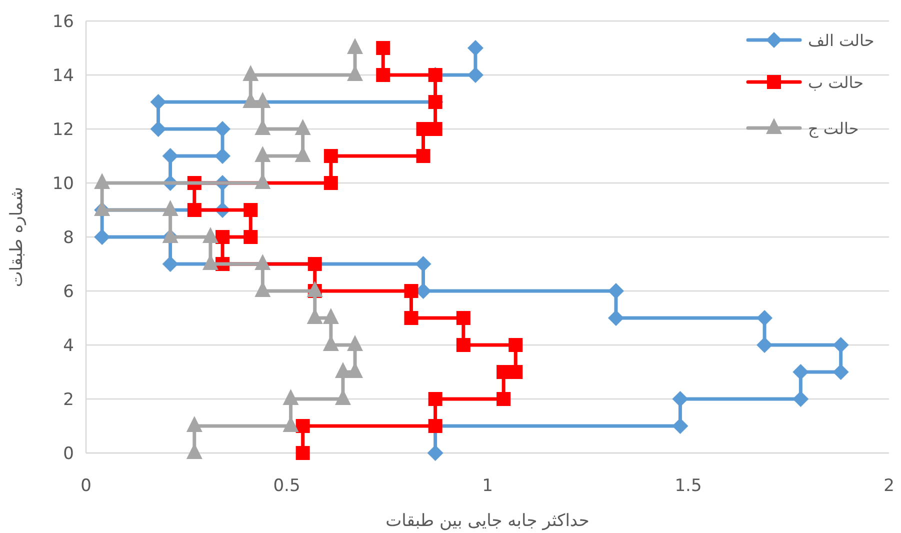  I want to click on y-tick-label: 6, so click(68, 292).